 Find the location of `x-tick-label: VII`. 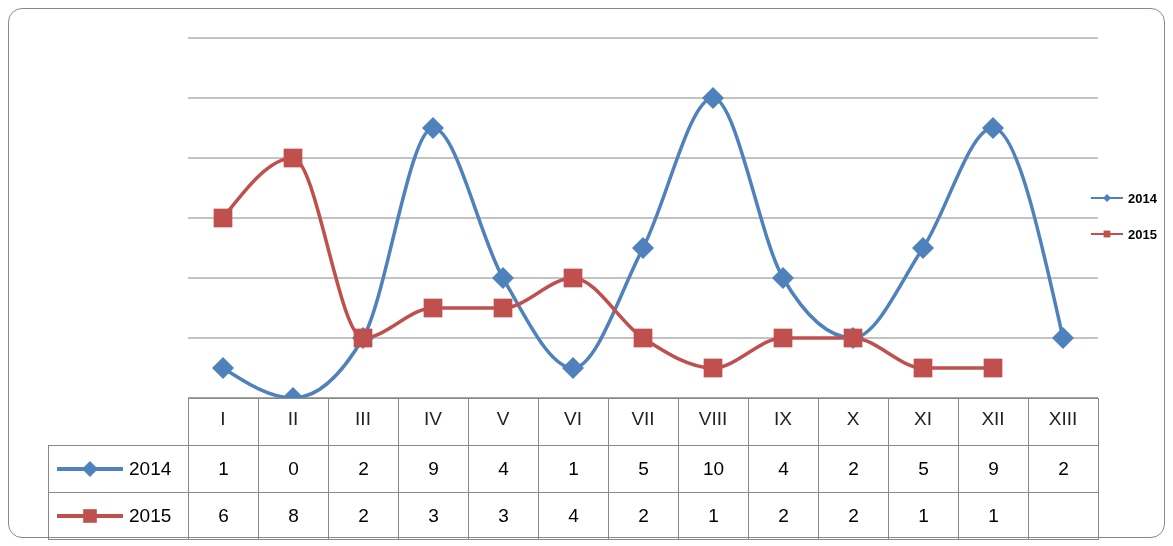

x-tick-label: VII is located at coordinates (643, 419).